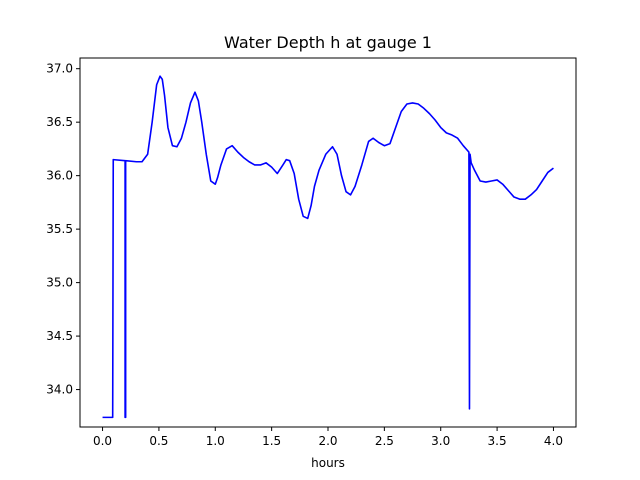  I want to click on y-tick-label: 35.5, so click(59, 229).